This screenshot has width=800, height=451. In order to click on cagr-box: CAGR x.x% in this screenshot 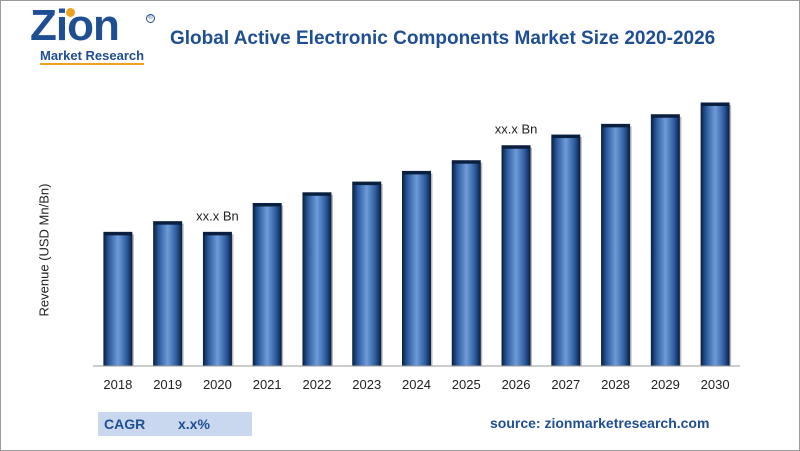, I will do `click(175, 424)`.